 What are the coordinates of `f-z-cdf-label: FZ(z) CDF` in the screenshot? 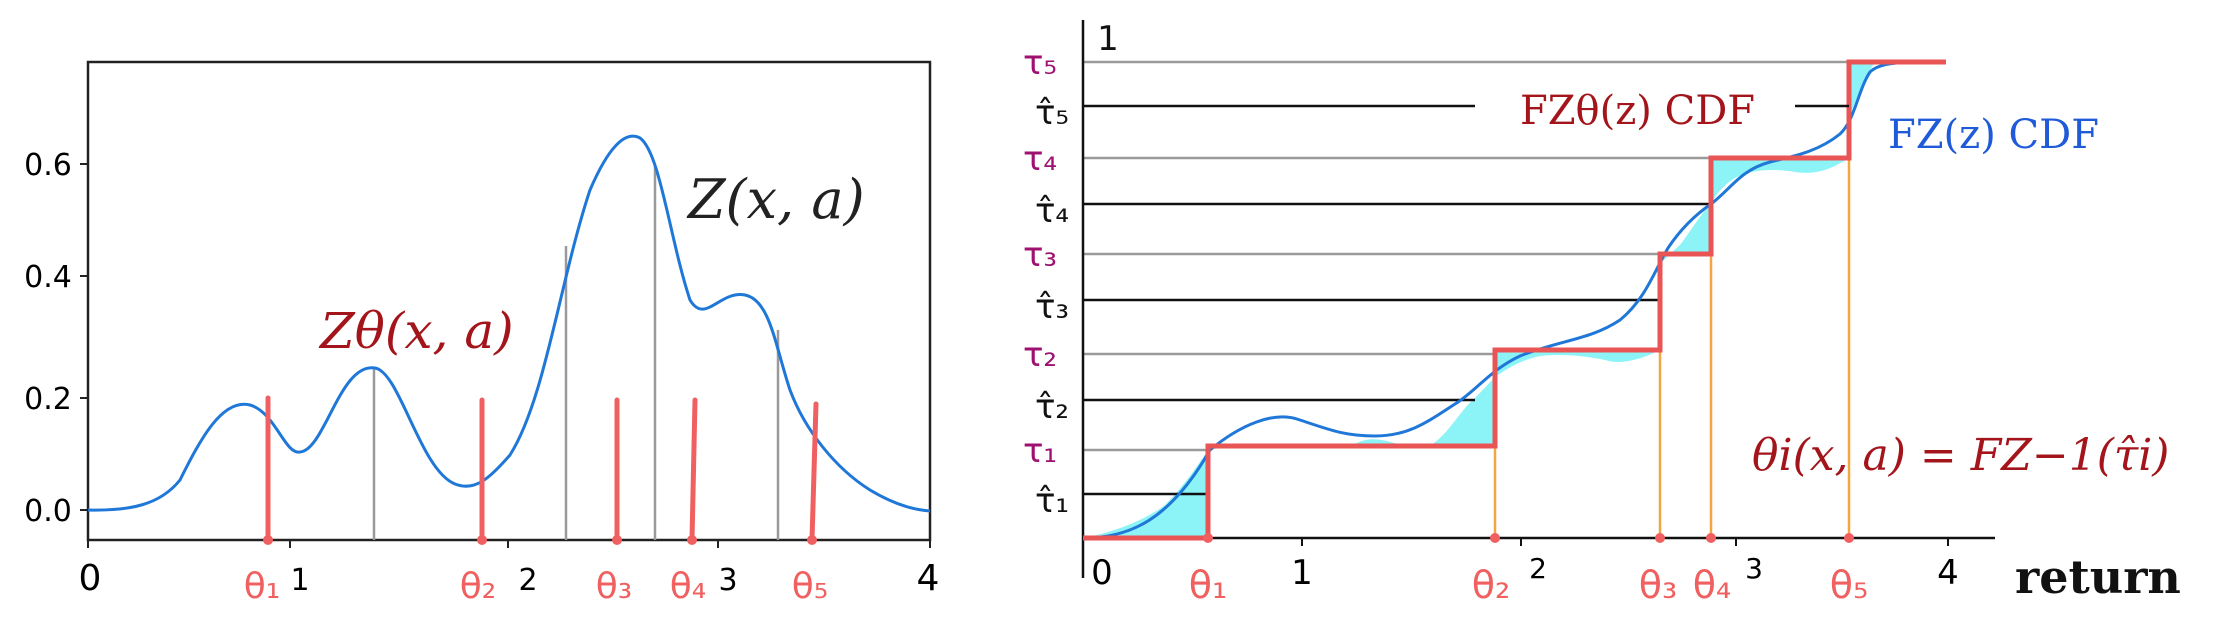 It's located at (1993, 135).